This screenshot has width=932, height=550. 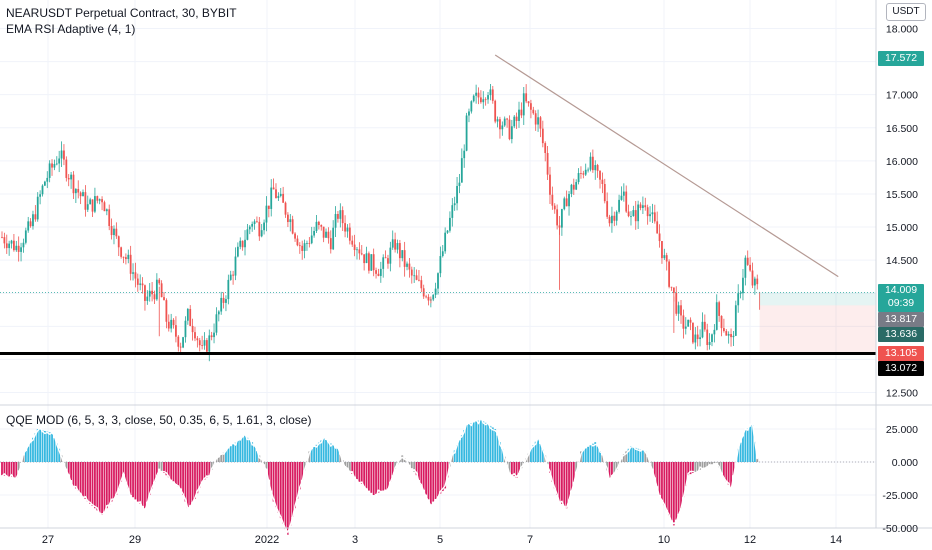 I want to click on bar-countdown: 09:39, so click(x=901, y=303).